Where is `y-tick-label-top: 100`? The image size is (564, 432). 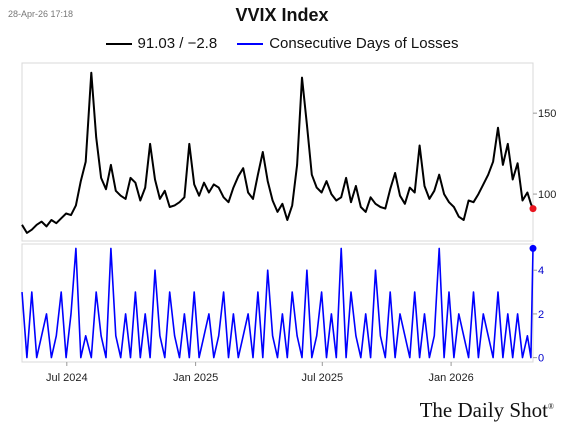 y-tick-label-top: 100 is located at coordinates (547, 195).